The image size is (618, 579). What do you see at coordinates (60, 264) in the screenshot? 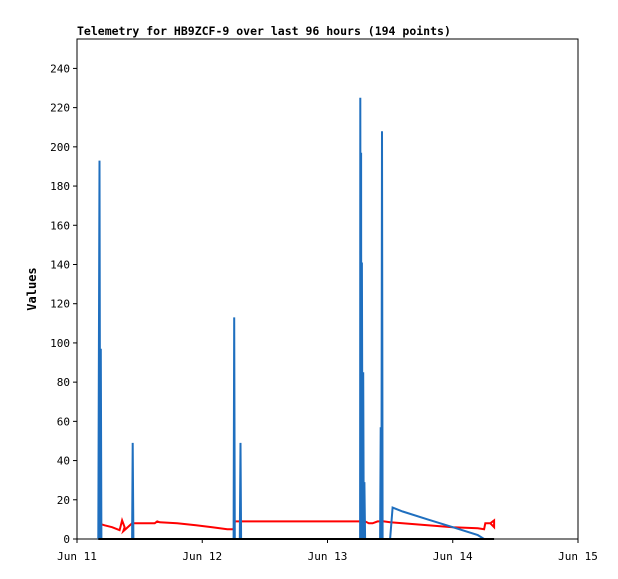
I see `y-tick-label: 140` at bounding box center [60, 264].